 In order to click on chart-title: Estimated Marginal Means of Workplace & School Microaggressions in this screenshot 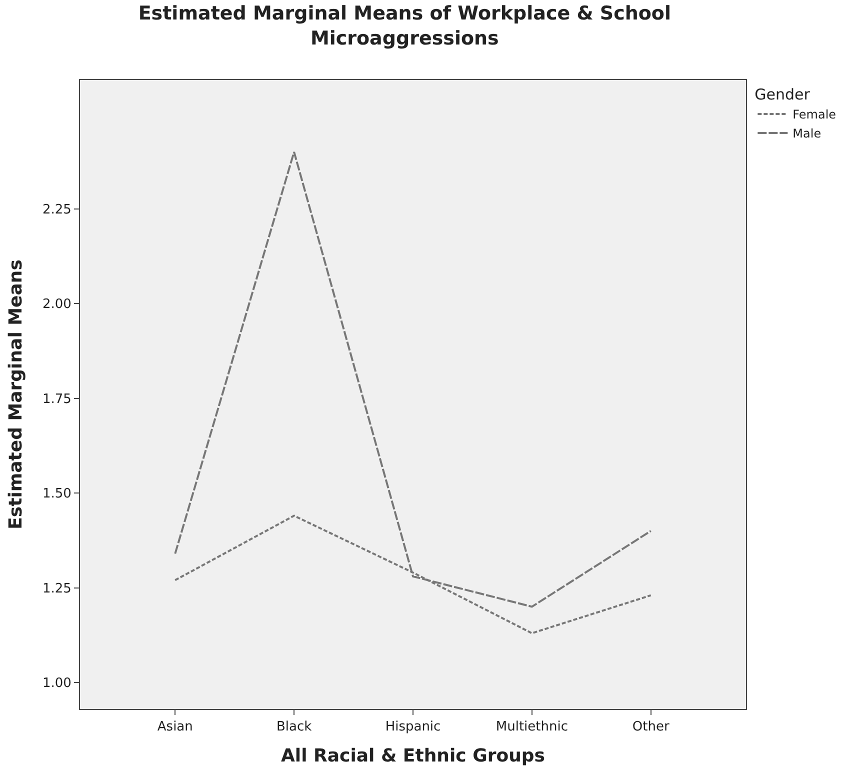, I will do `click(405, 26)`.